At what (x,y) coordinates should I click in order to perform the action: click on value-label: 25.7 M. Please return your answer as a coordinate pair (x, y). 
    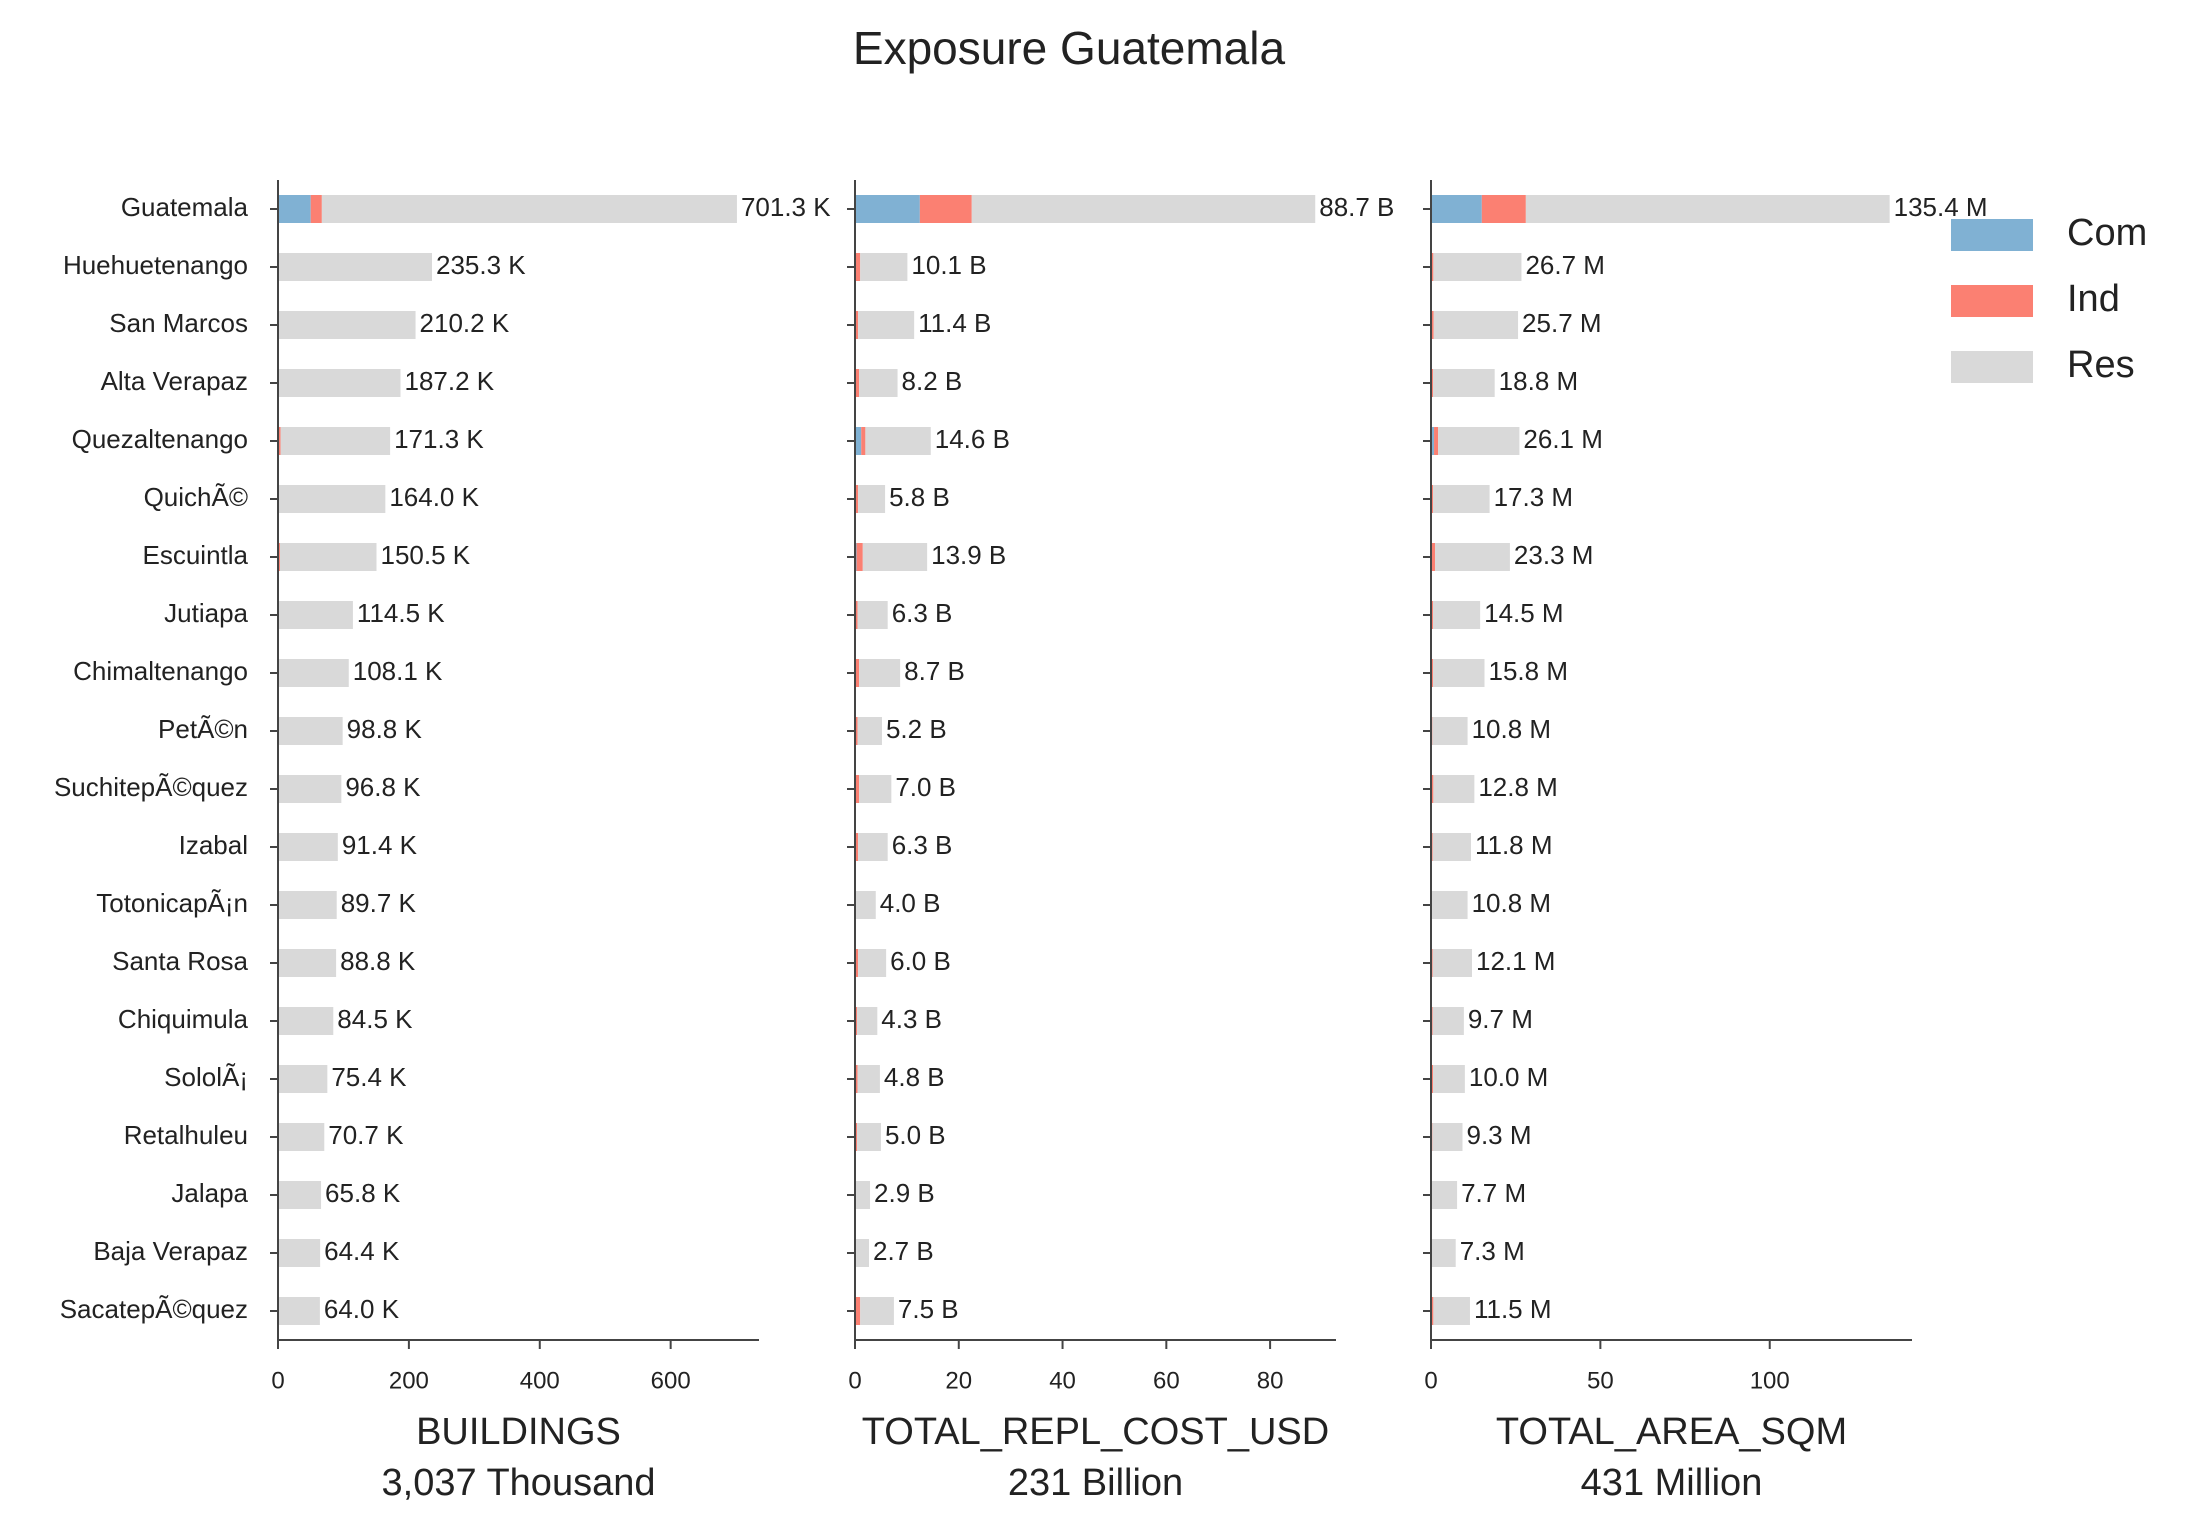
    Looking at the image, I should click on (1562, 323).